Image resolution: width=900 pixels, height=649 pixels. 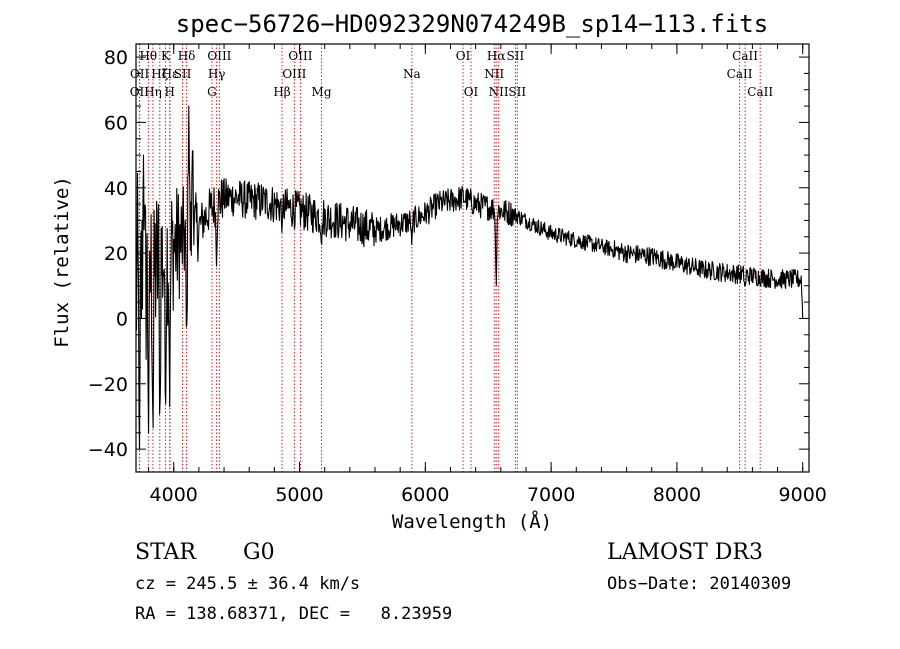 What do you see at coordinates (248, 584) in the screenshot?
I see `redshift-readout: cz = 245.5 ± 36.4 km/s` at bounding box center [248, 584].